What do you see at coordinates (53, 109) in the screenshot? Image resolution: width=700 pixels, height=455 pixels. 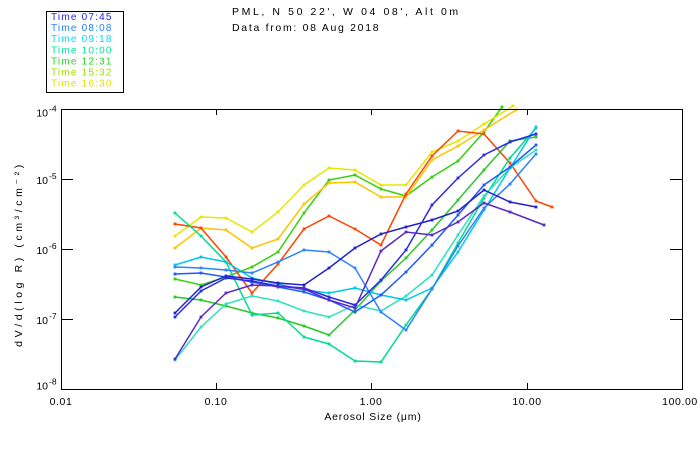 I see `svg-text: -4` at bounding box center [53, 109].